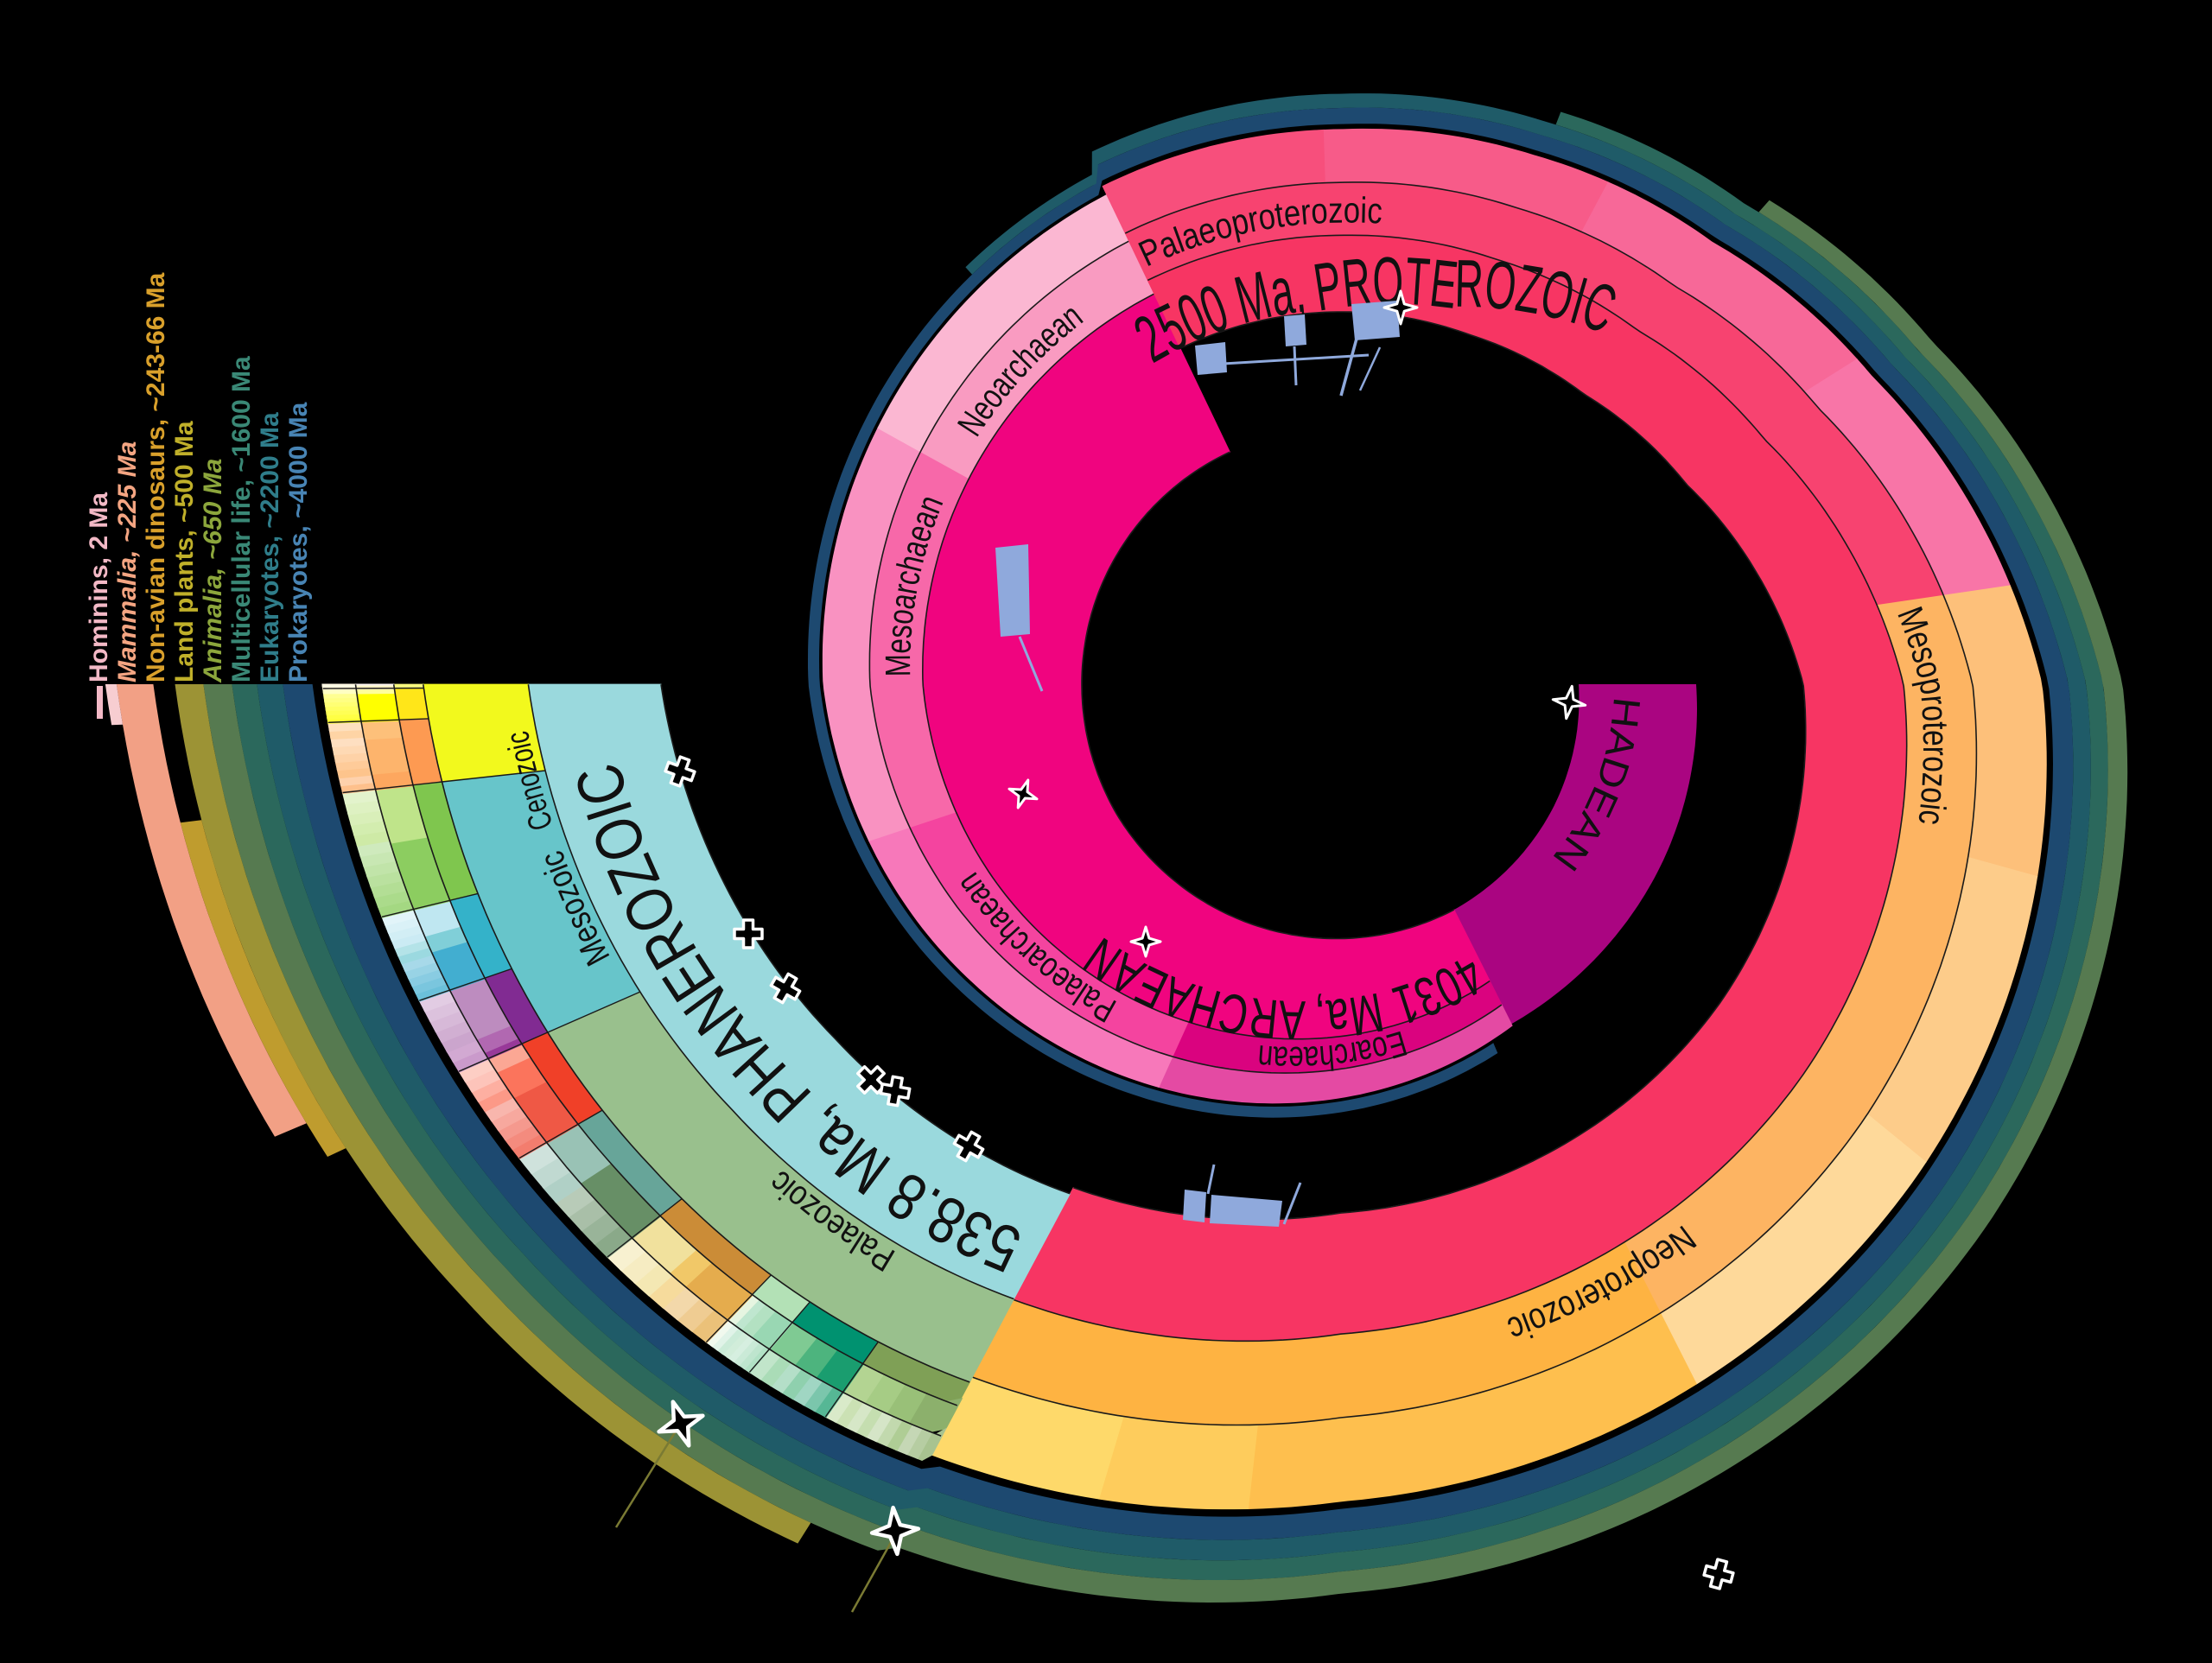  What do you see at coordinates (241, 519) in the screenshot?
I see `svg-text: Multicellular life, ~1600 Ma` at bounding box center [241, 519].